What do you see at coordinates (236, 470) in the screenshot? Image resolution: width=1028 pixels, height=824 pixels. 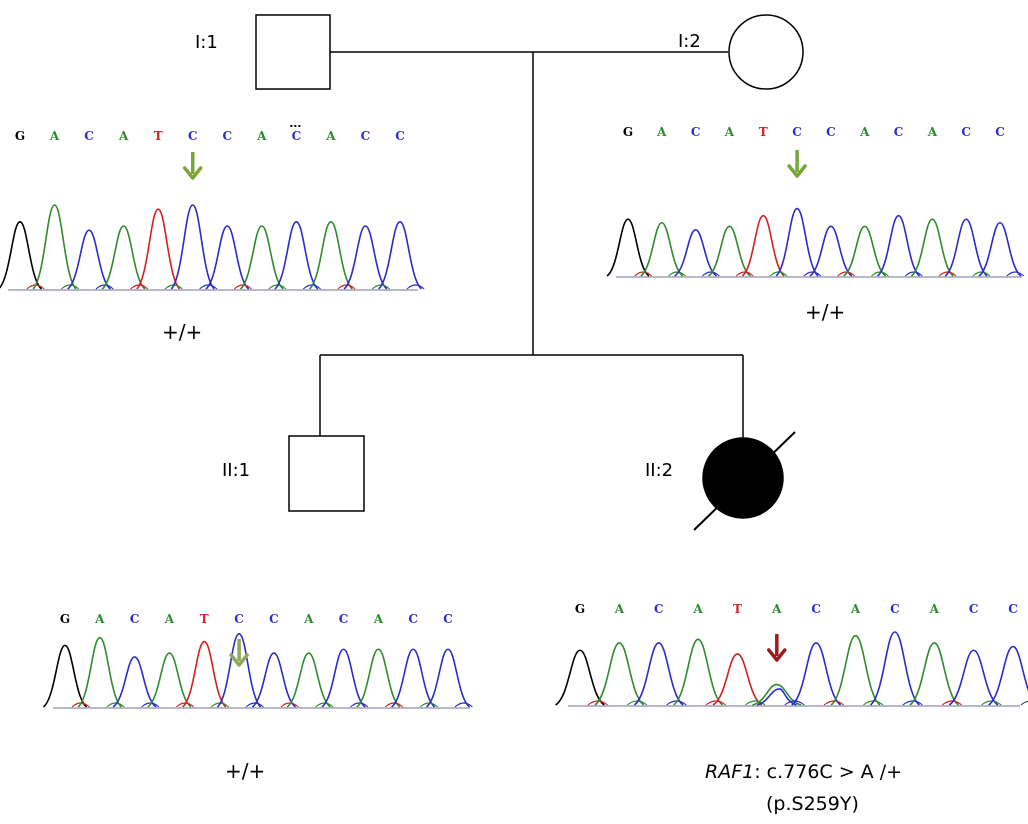 I see `label-ii1: II:1` at bounding box center [236, 470].